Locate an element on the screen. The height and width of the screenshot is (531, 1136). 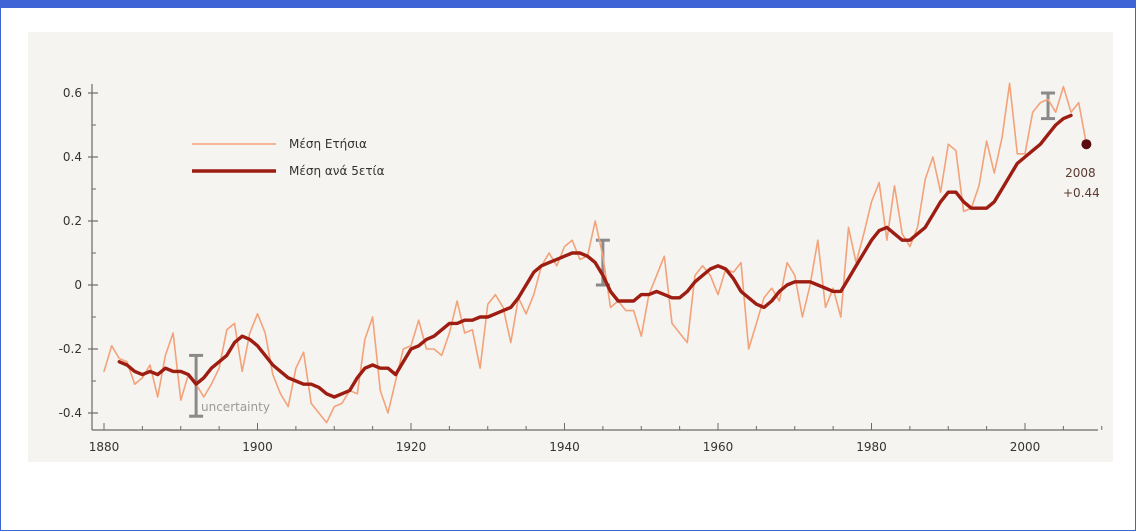
window-header-bar is located at coordinates (568, 4).